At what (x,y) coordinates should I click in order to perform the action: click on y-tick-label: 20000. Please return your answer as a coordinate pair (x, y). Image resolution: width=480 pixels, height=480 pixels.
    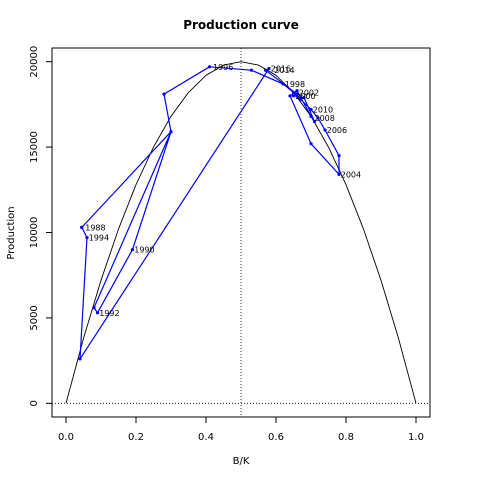
    Looking at the image, I should click on (34, 62).